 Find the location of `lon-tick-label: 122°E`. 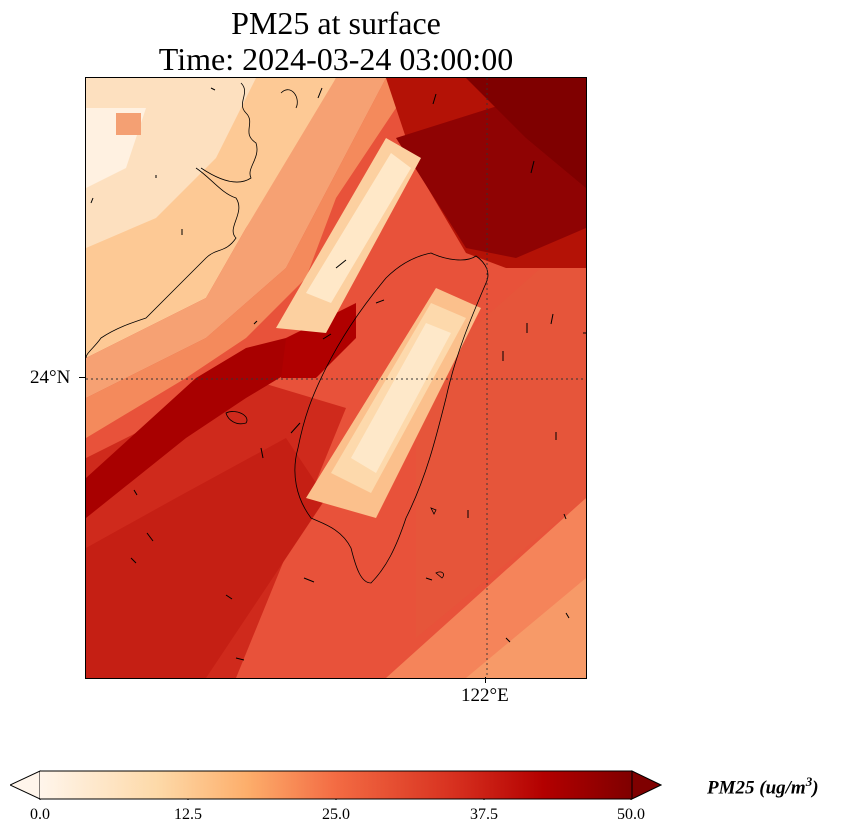

lon-tick-label: 122°E is located at coordinates (485, 695).